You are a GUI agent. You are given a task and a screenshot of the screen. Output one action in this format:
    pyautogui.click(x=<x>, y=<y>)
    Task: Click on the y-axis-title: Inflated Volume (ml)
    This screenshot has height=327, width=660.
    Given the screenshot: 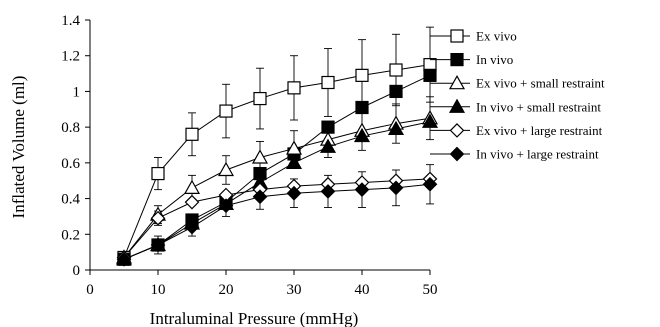 What is the action you would take?
    pyautogui.click(x=18, y=147)
    